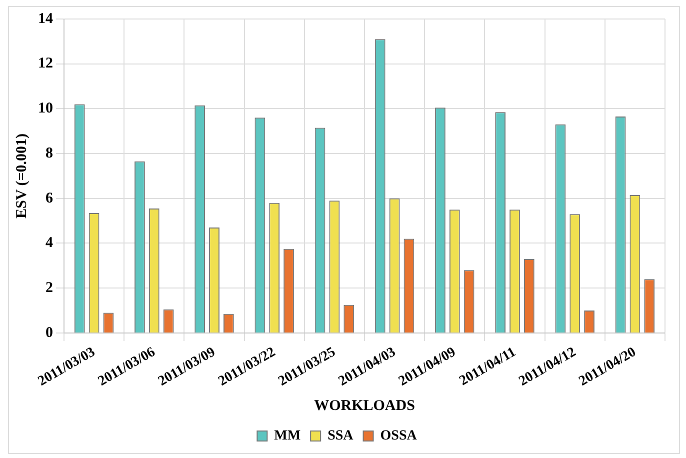 The height and width of the screenshot is (458, 686). Describe the element at coordinates (287, 436) in the screenshot. I see `legend-label: MM` at that location.